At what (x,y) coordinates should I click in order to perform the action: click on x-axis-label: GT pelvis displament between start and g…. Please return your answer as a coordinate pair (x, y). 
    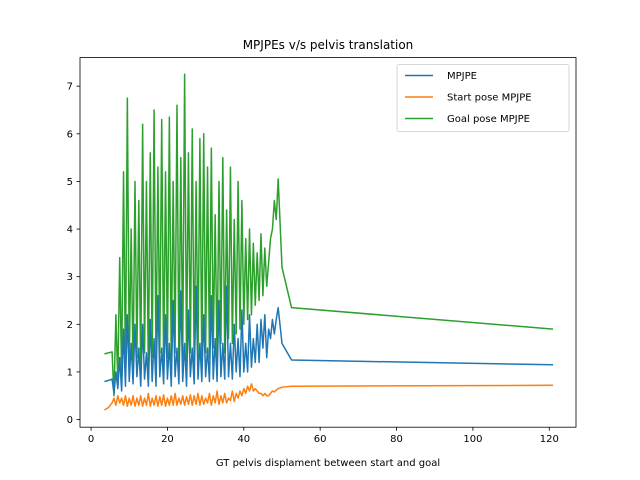
    Looking at the image, I should click on (328, 463).